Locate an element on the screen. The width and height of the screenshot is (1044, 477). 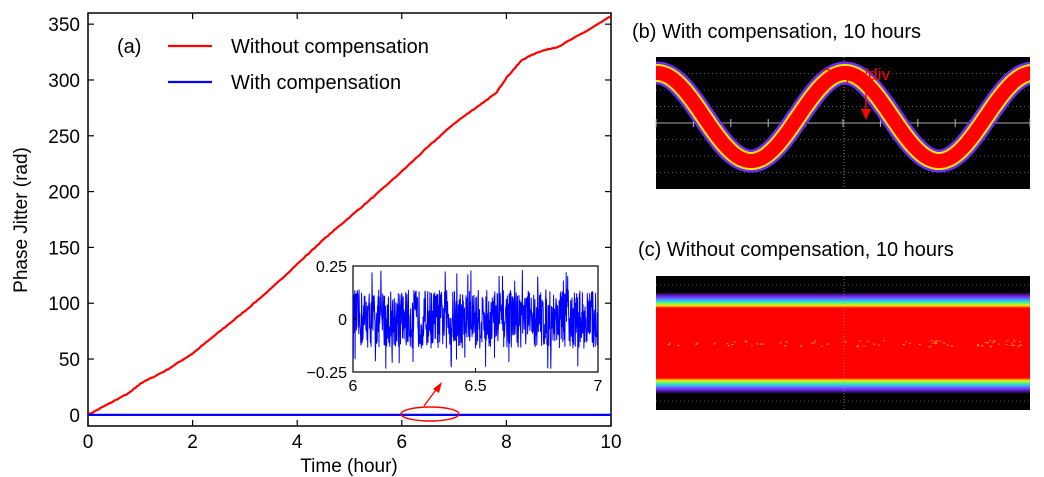
panel-c: (c) Without compensation, 10 hours is located at coordinates (834, 324).